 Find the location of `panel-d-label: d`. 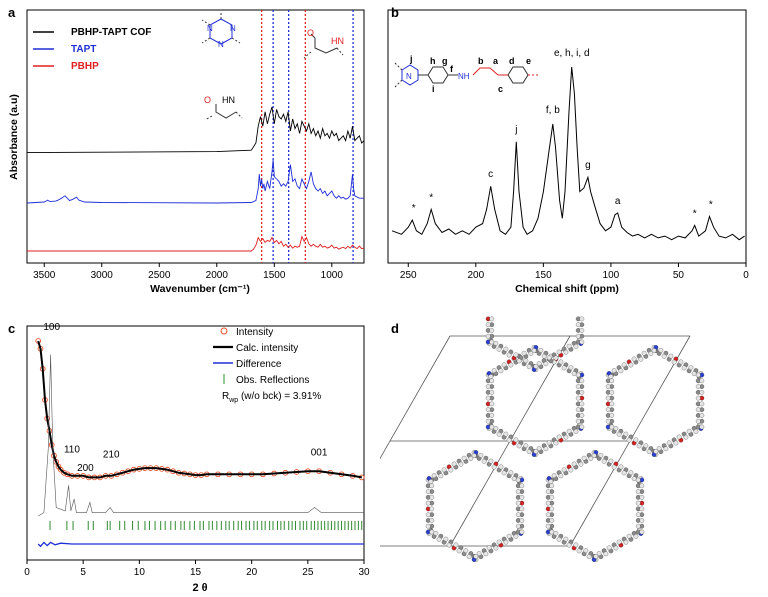

panel-d-label: d is located at coordinates (395, 328).